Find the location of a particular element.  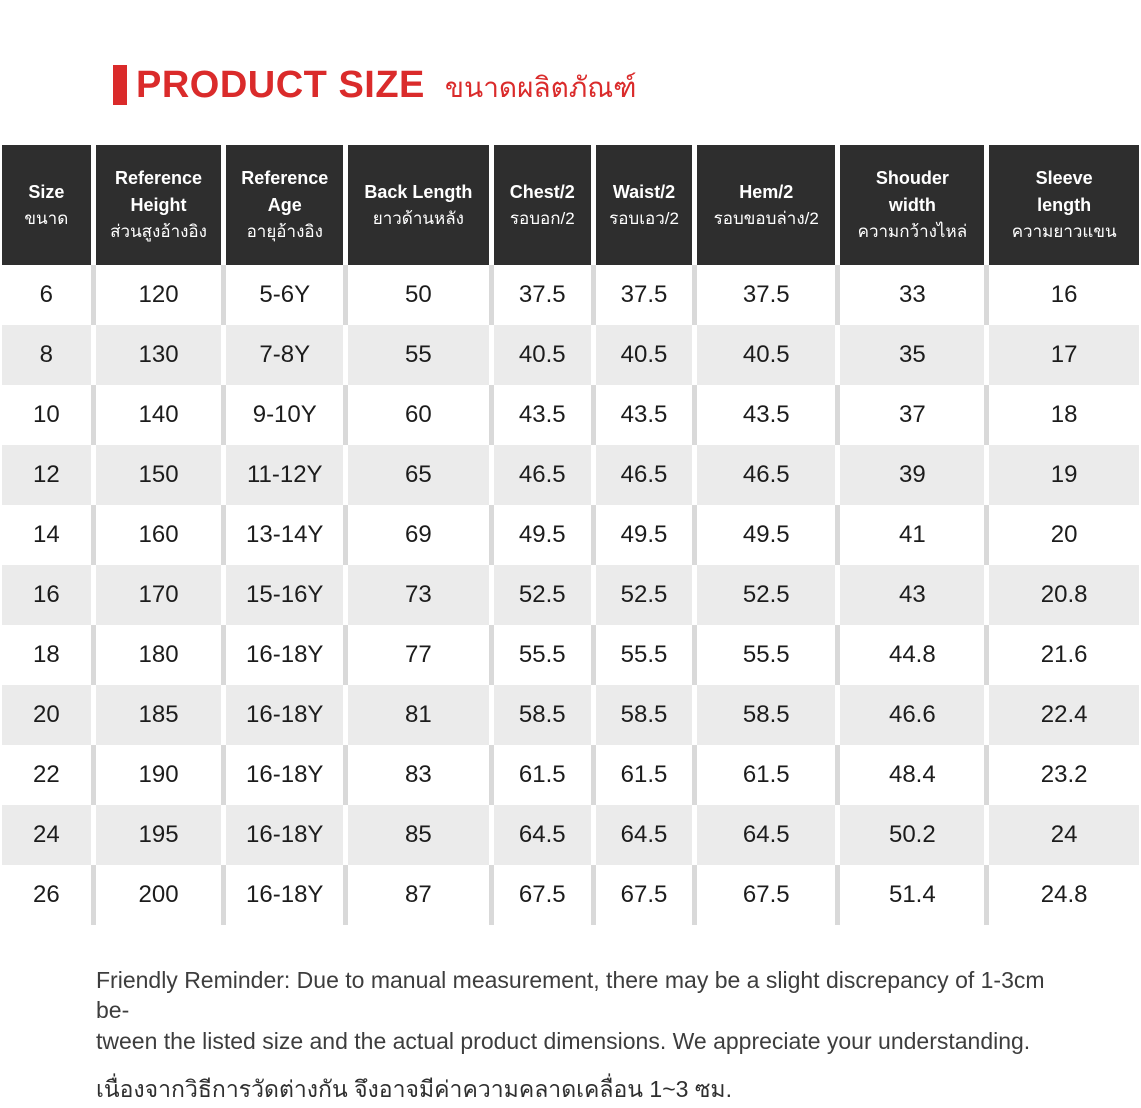

table-cell-waist-half: 40.5 is located at coordinates (641, 355).